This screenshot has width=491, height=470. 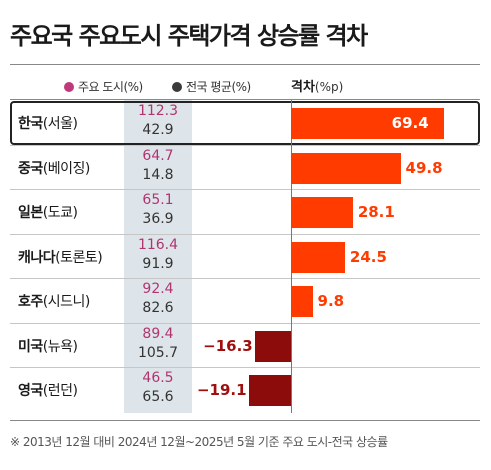 What do you see at coordinates (221, 390) in the screenshot?
I see `gap-value-label: −19.1` at bounding box center [221, 390].